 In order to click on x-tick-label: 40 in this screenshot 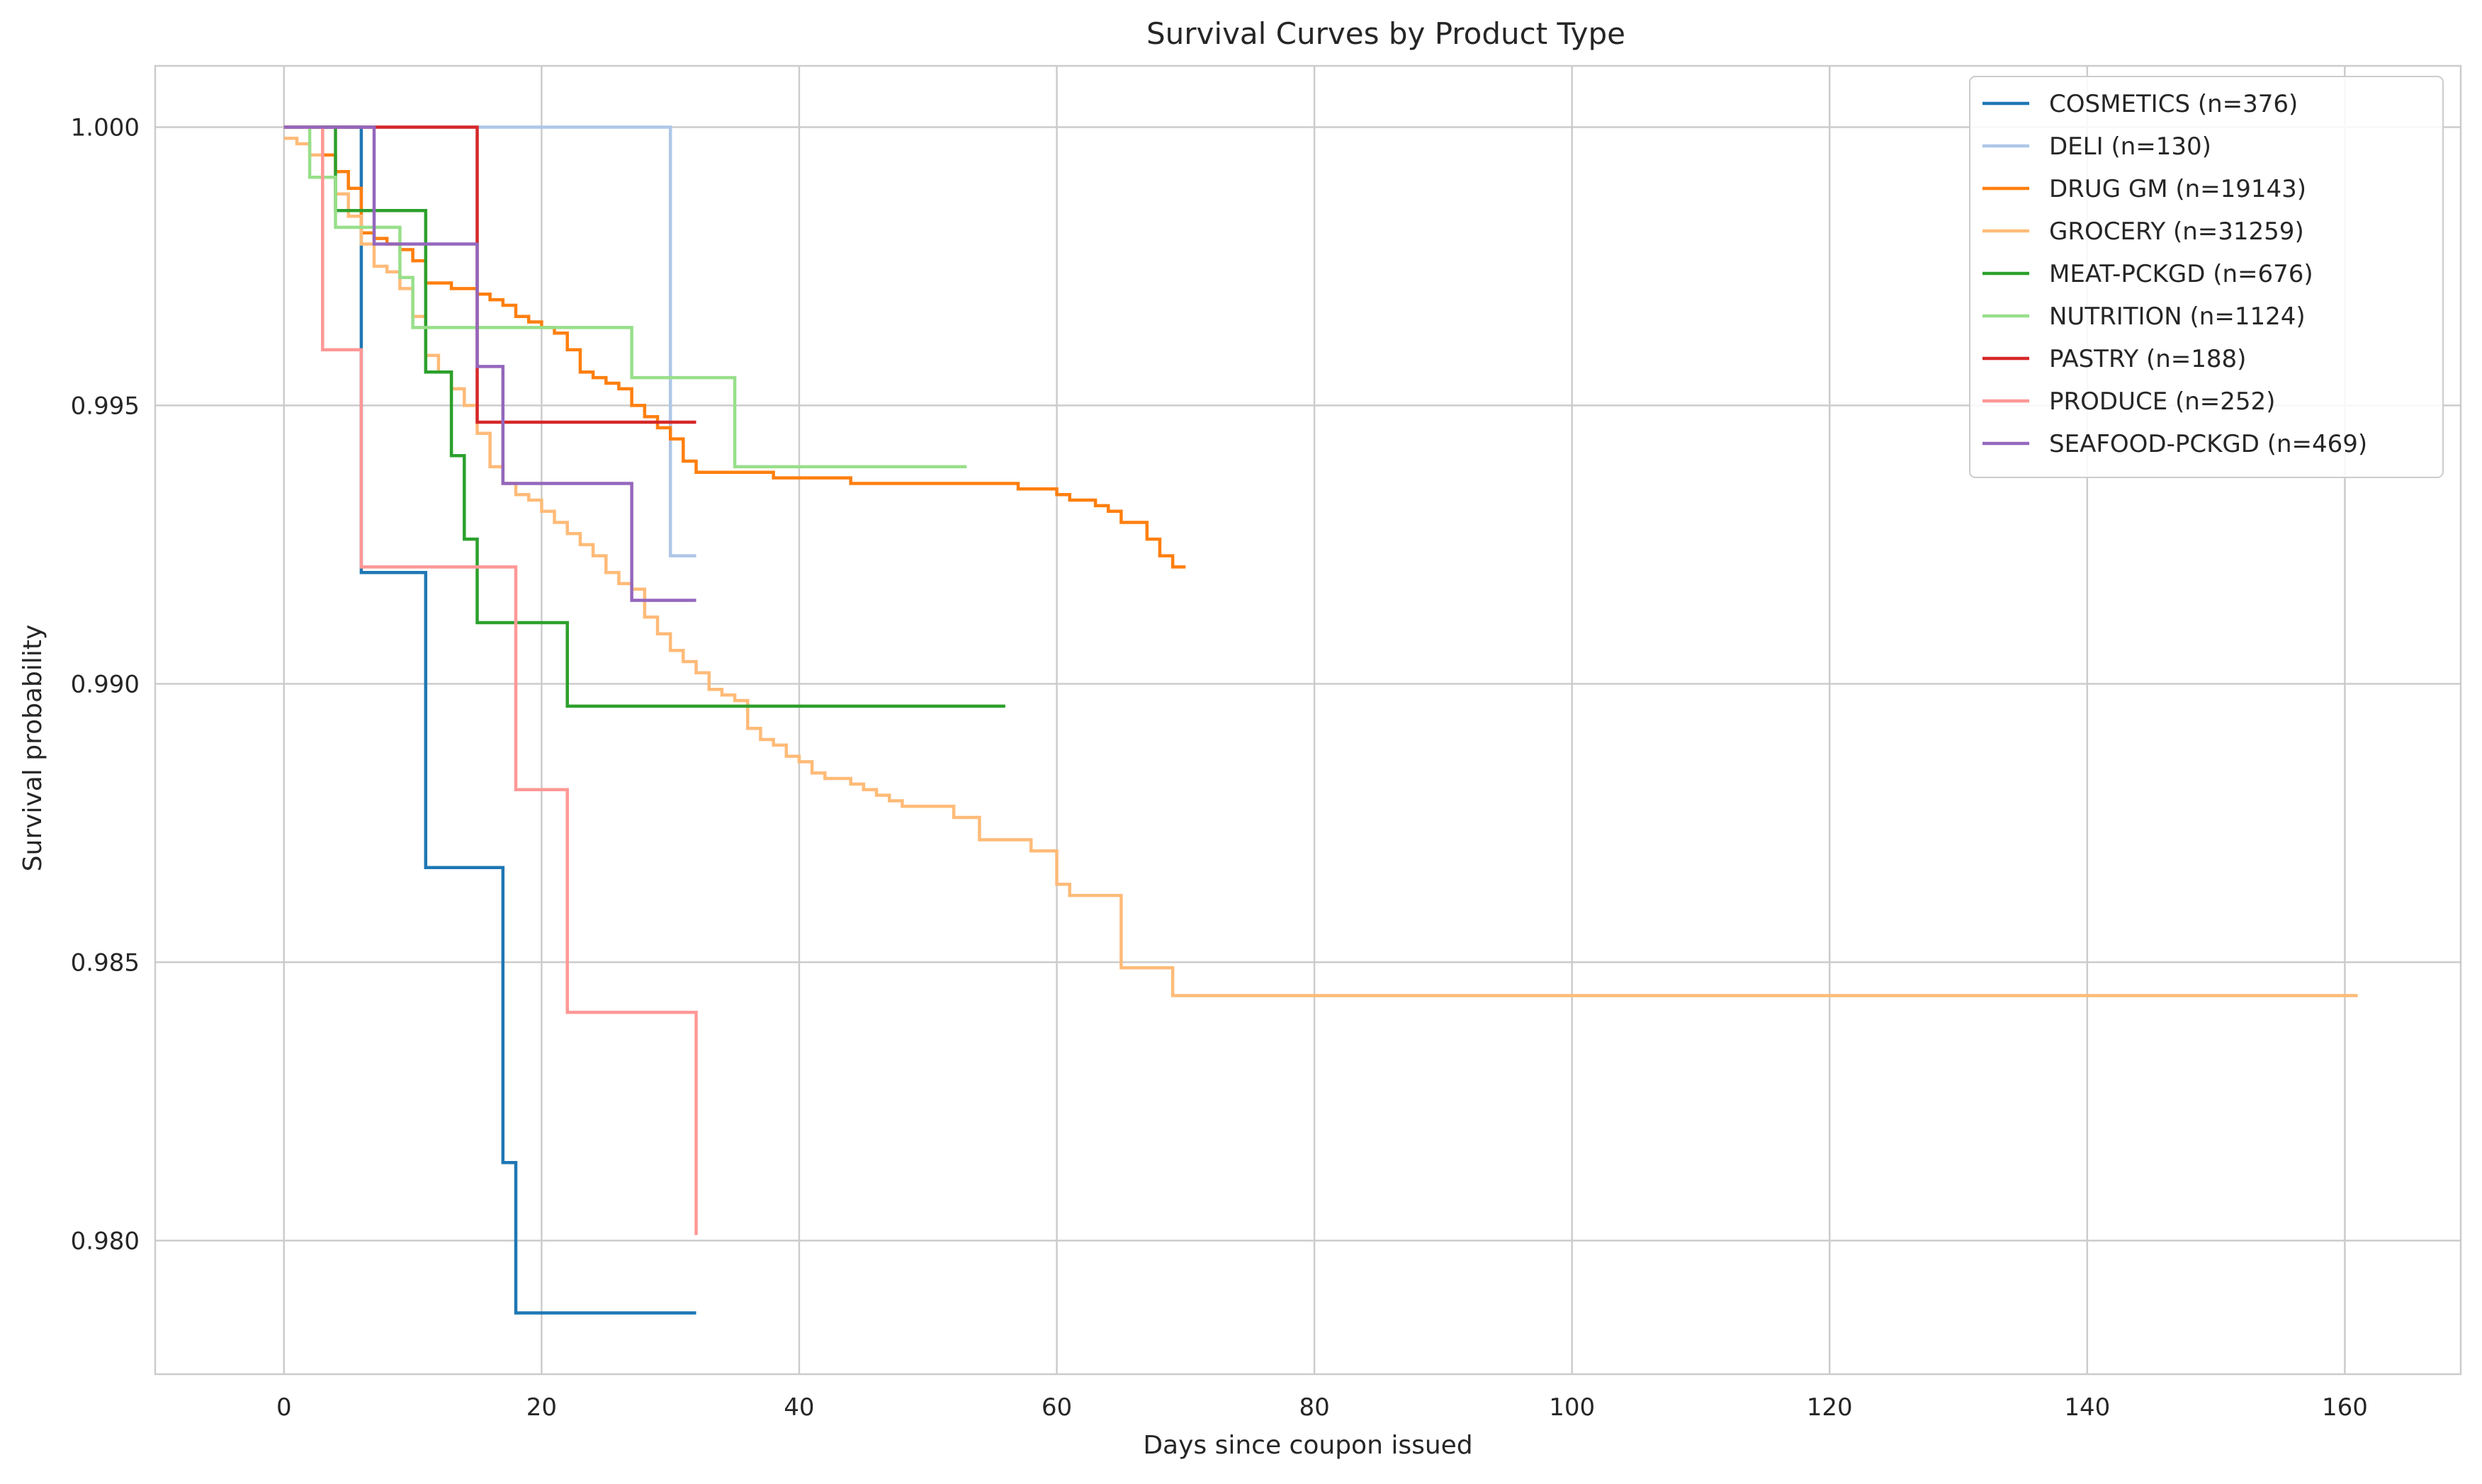, I will do `click(799, 1407)`.